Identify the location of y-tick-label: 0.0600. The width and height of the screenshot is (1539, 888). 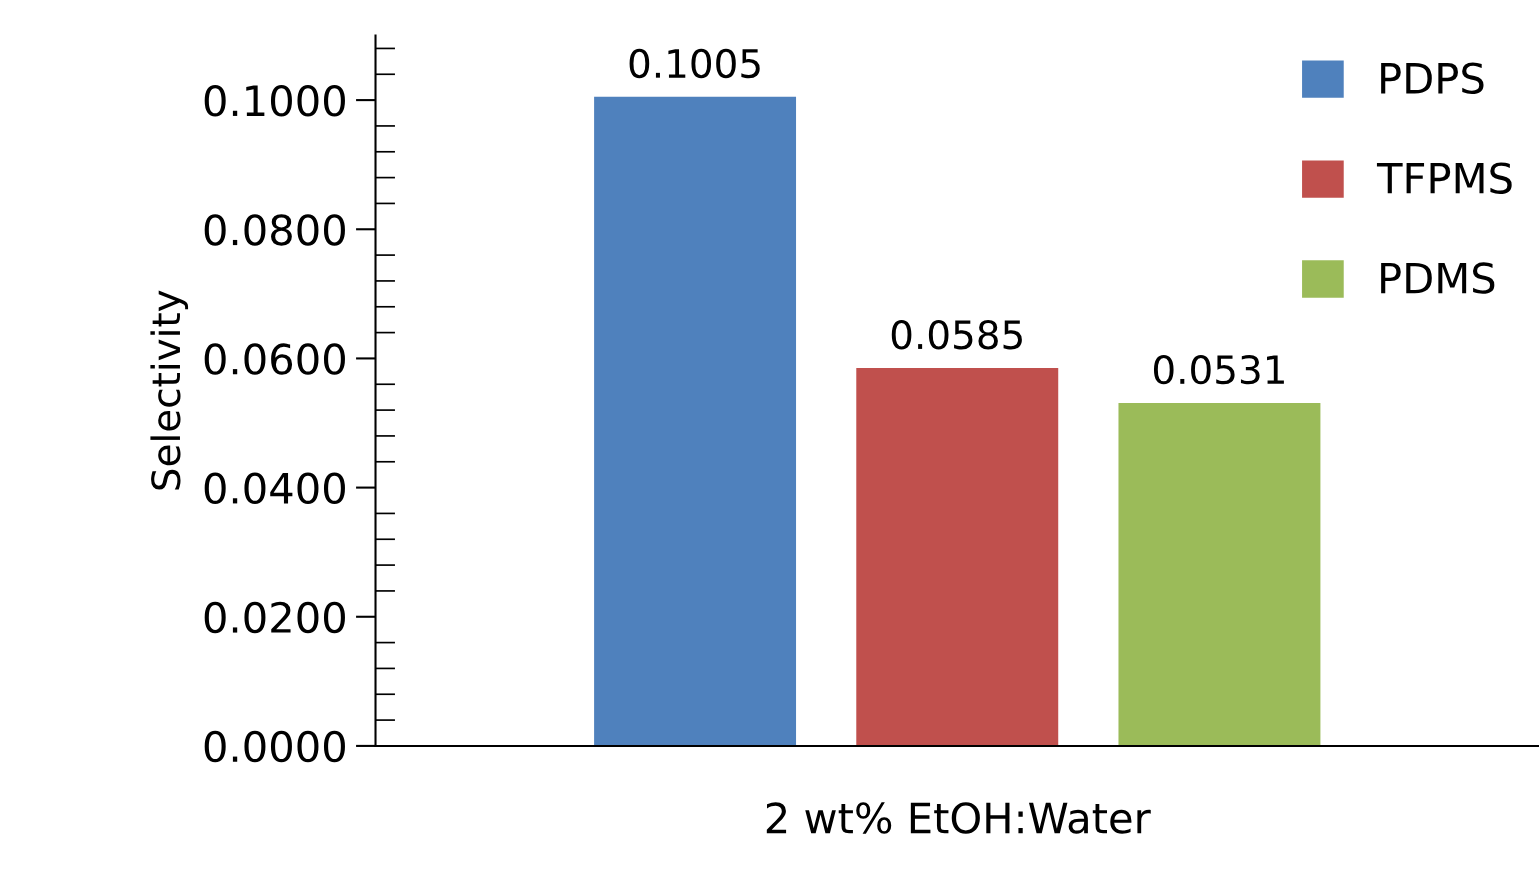
(274, 359).